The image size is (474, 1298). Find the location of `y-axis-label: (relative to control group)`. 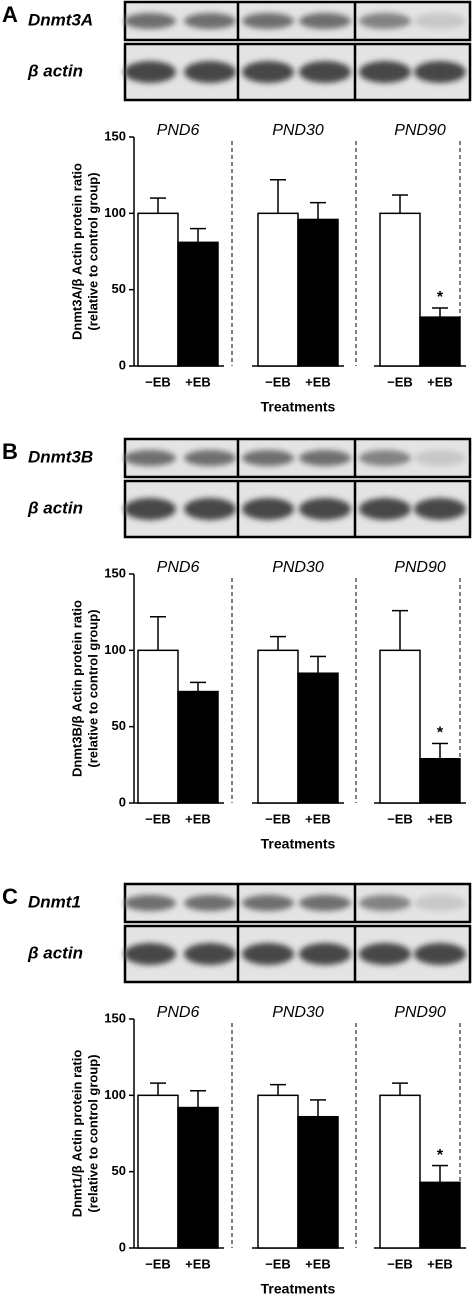

y-axis-label: (relative to control group) is located at coordinates (92, 688).